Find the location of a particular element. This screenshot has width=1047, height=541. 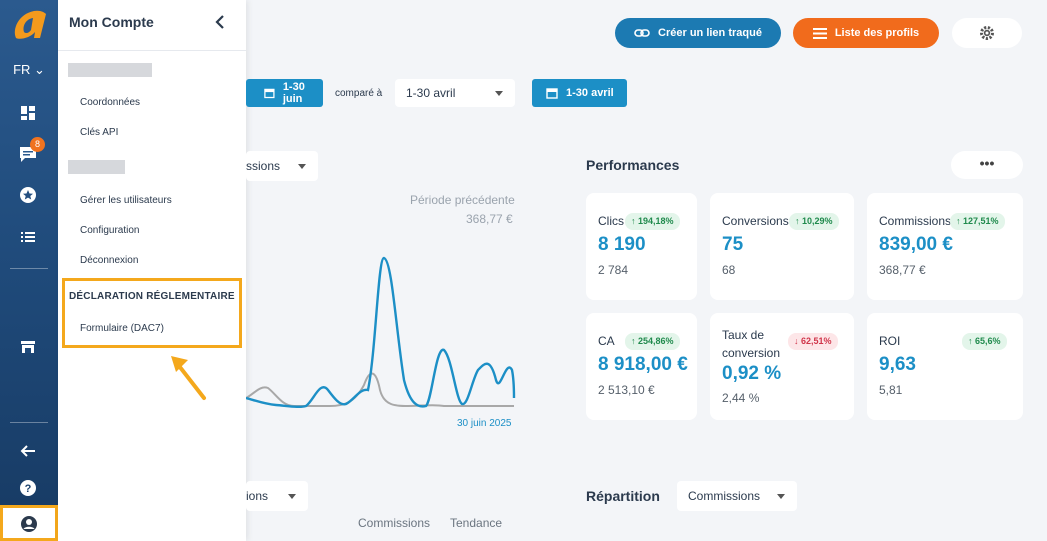

kpi-change-value: 127,51% is located at coordinates (981, 221).